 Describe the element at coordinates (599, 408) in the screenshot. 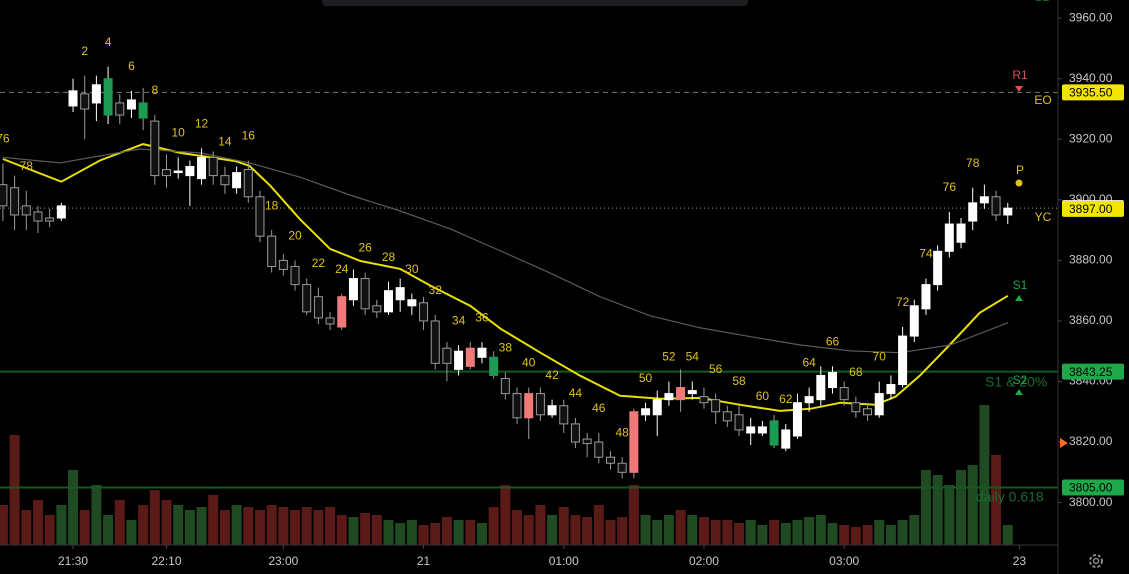

I see `bar-number: 46` at that location.